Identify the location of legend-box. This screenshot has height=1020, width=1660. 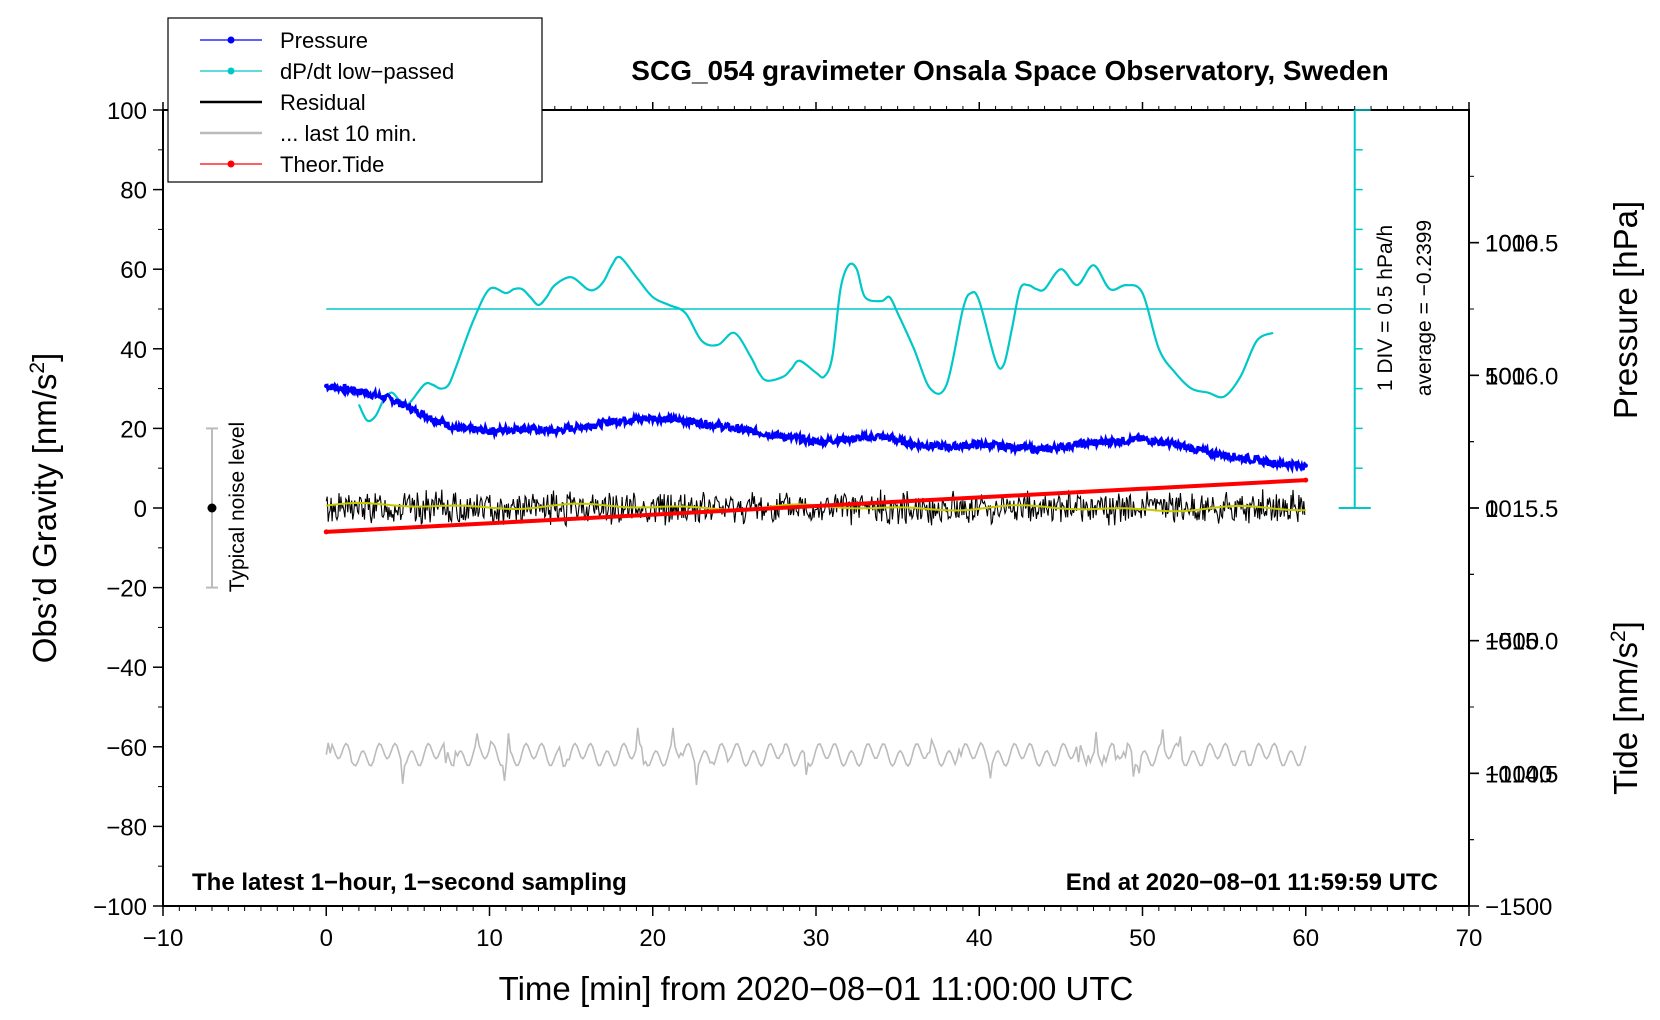
(355, 100).